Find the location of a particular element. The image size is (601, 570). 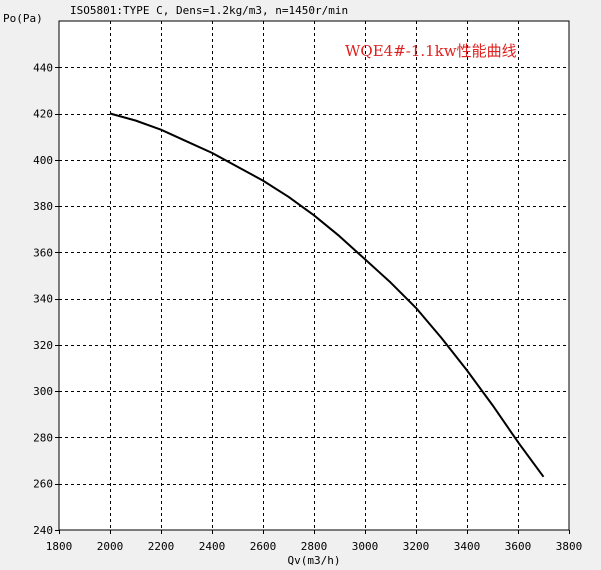

chart-title: WQE4#-1.1kw性能曲线 is located at coordinates (431, 51).